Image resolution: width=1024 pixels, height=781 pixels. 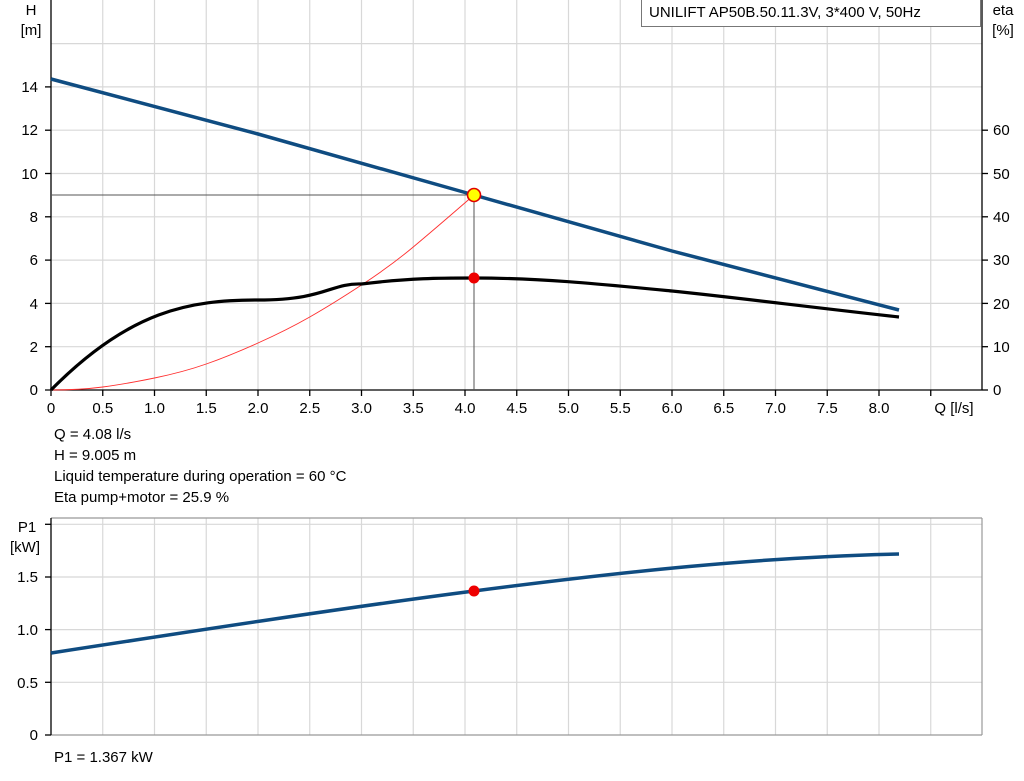 What do you see at coordinates (27, 527) in the screenshot?
I see `p1-axis-label: P1` at bounding box center [27, 527].